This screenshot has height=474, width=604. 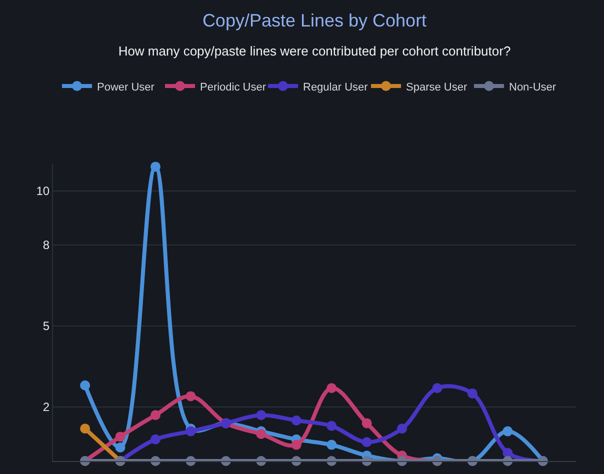 I want to click on y-tick-label: 8, so click(x=46, y=245).